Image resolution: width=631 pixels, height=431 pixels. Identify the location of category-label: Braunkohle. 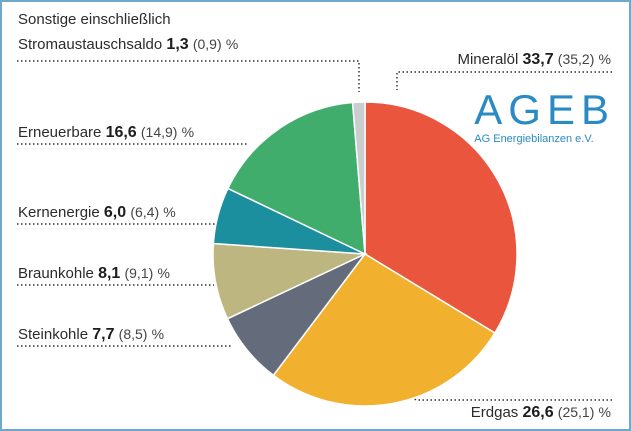
(56, 273).